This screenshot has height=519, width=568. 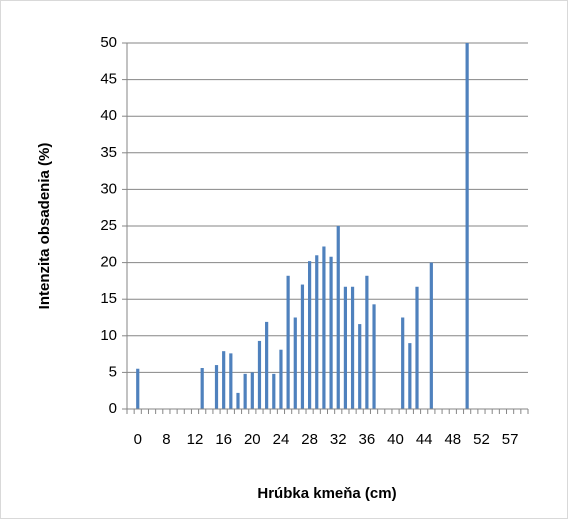 I want to click on y-tick-label: 20, so click(x=108, y=262).